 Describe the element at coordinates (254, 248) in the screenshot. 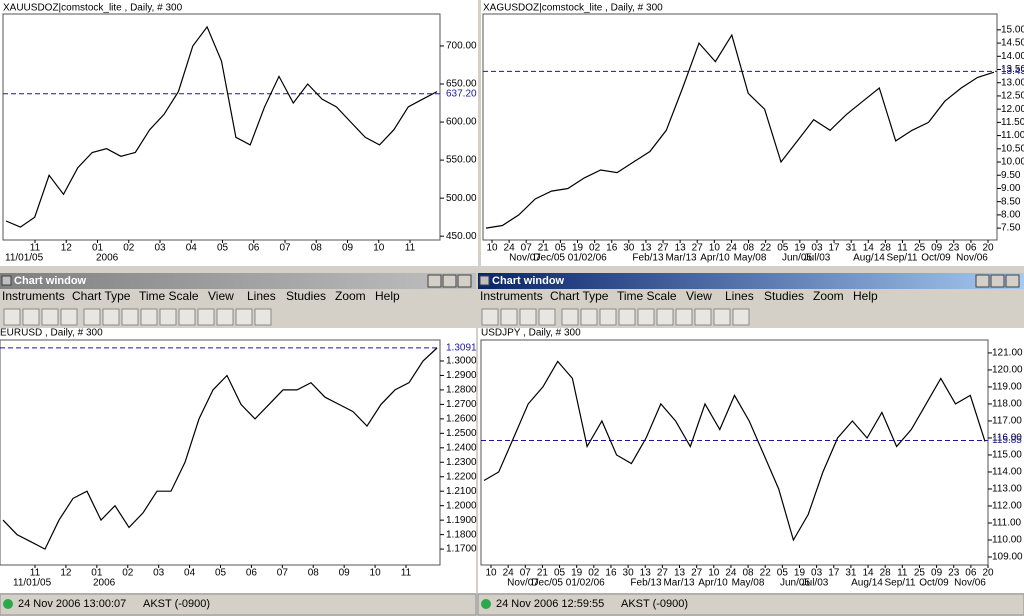

I see `x-tick-label: 06` at that location.